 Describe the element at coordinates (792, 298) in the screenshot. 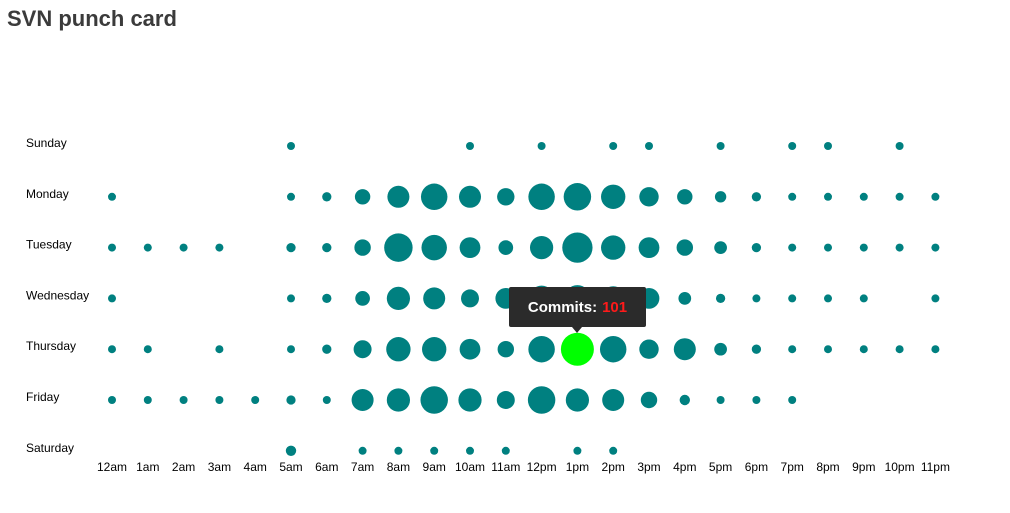

I see `punch-dot-wednesday-7pm` at that location.